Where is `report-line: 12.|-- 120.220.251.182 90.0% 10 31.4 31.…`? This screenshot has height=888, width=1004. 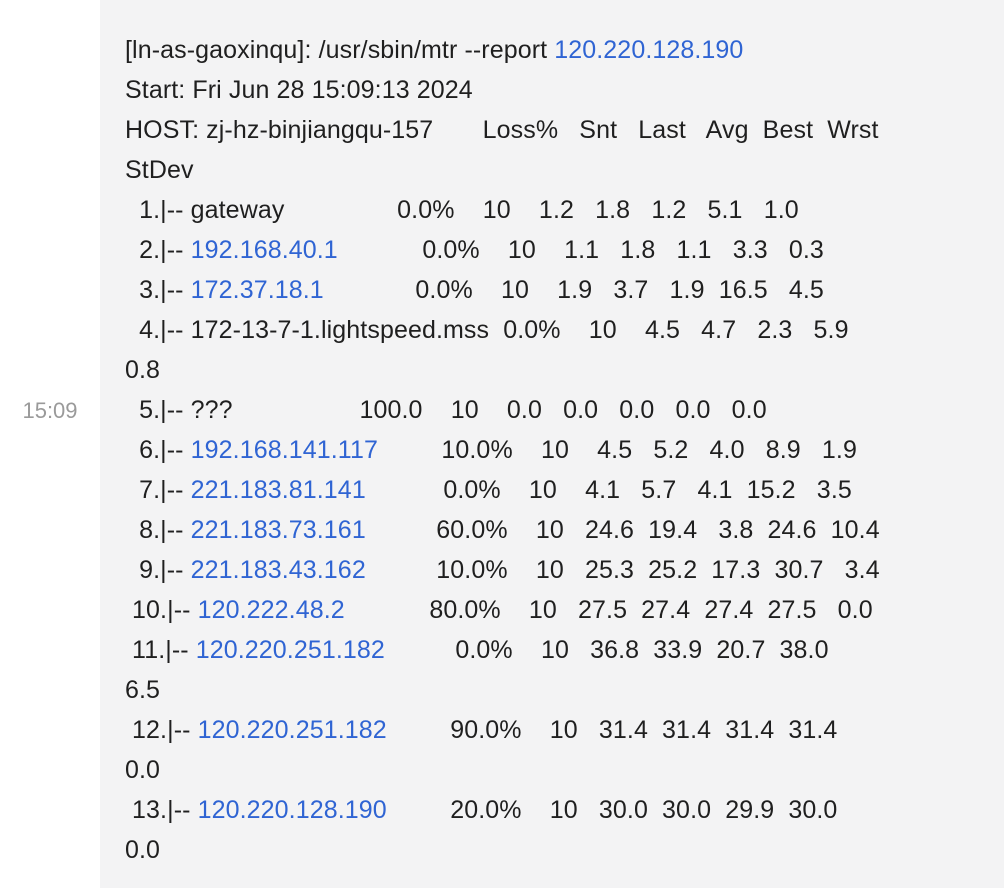
report-line: 12.|-- 120.220.251.182 90.0% 10 31.4 31.… is located at coordinates (564, 730).